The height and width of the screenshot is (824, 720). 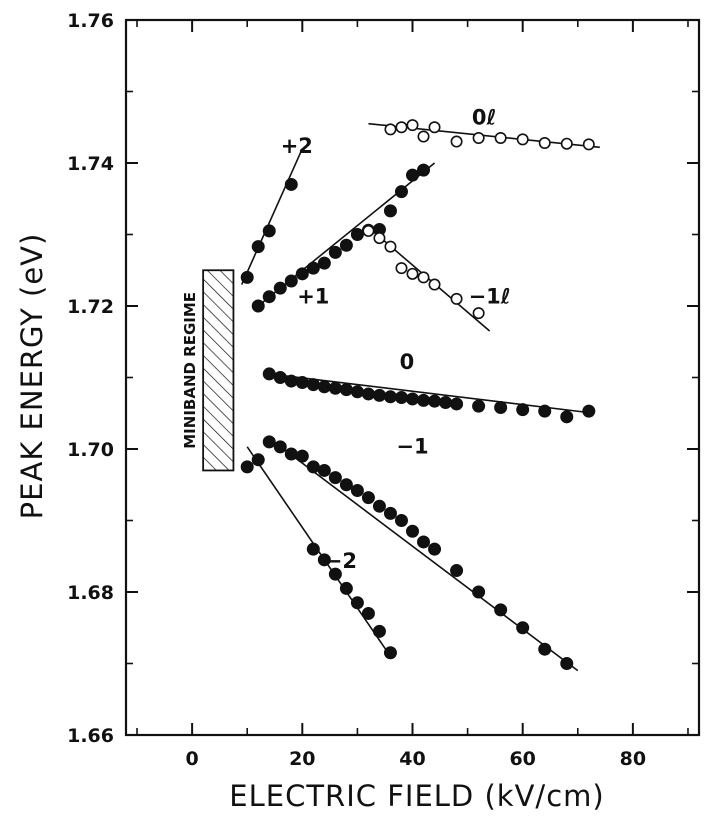 I want to click on y-tick-label: 1.72, so click(x=90, y=307).